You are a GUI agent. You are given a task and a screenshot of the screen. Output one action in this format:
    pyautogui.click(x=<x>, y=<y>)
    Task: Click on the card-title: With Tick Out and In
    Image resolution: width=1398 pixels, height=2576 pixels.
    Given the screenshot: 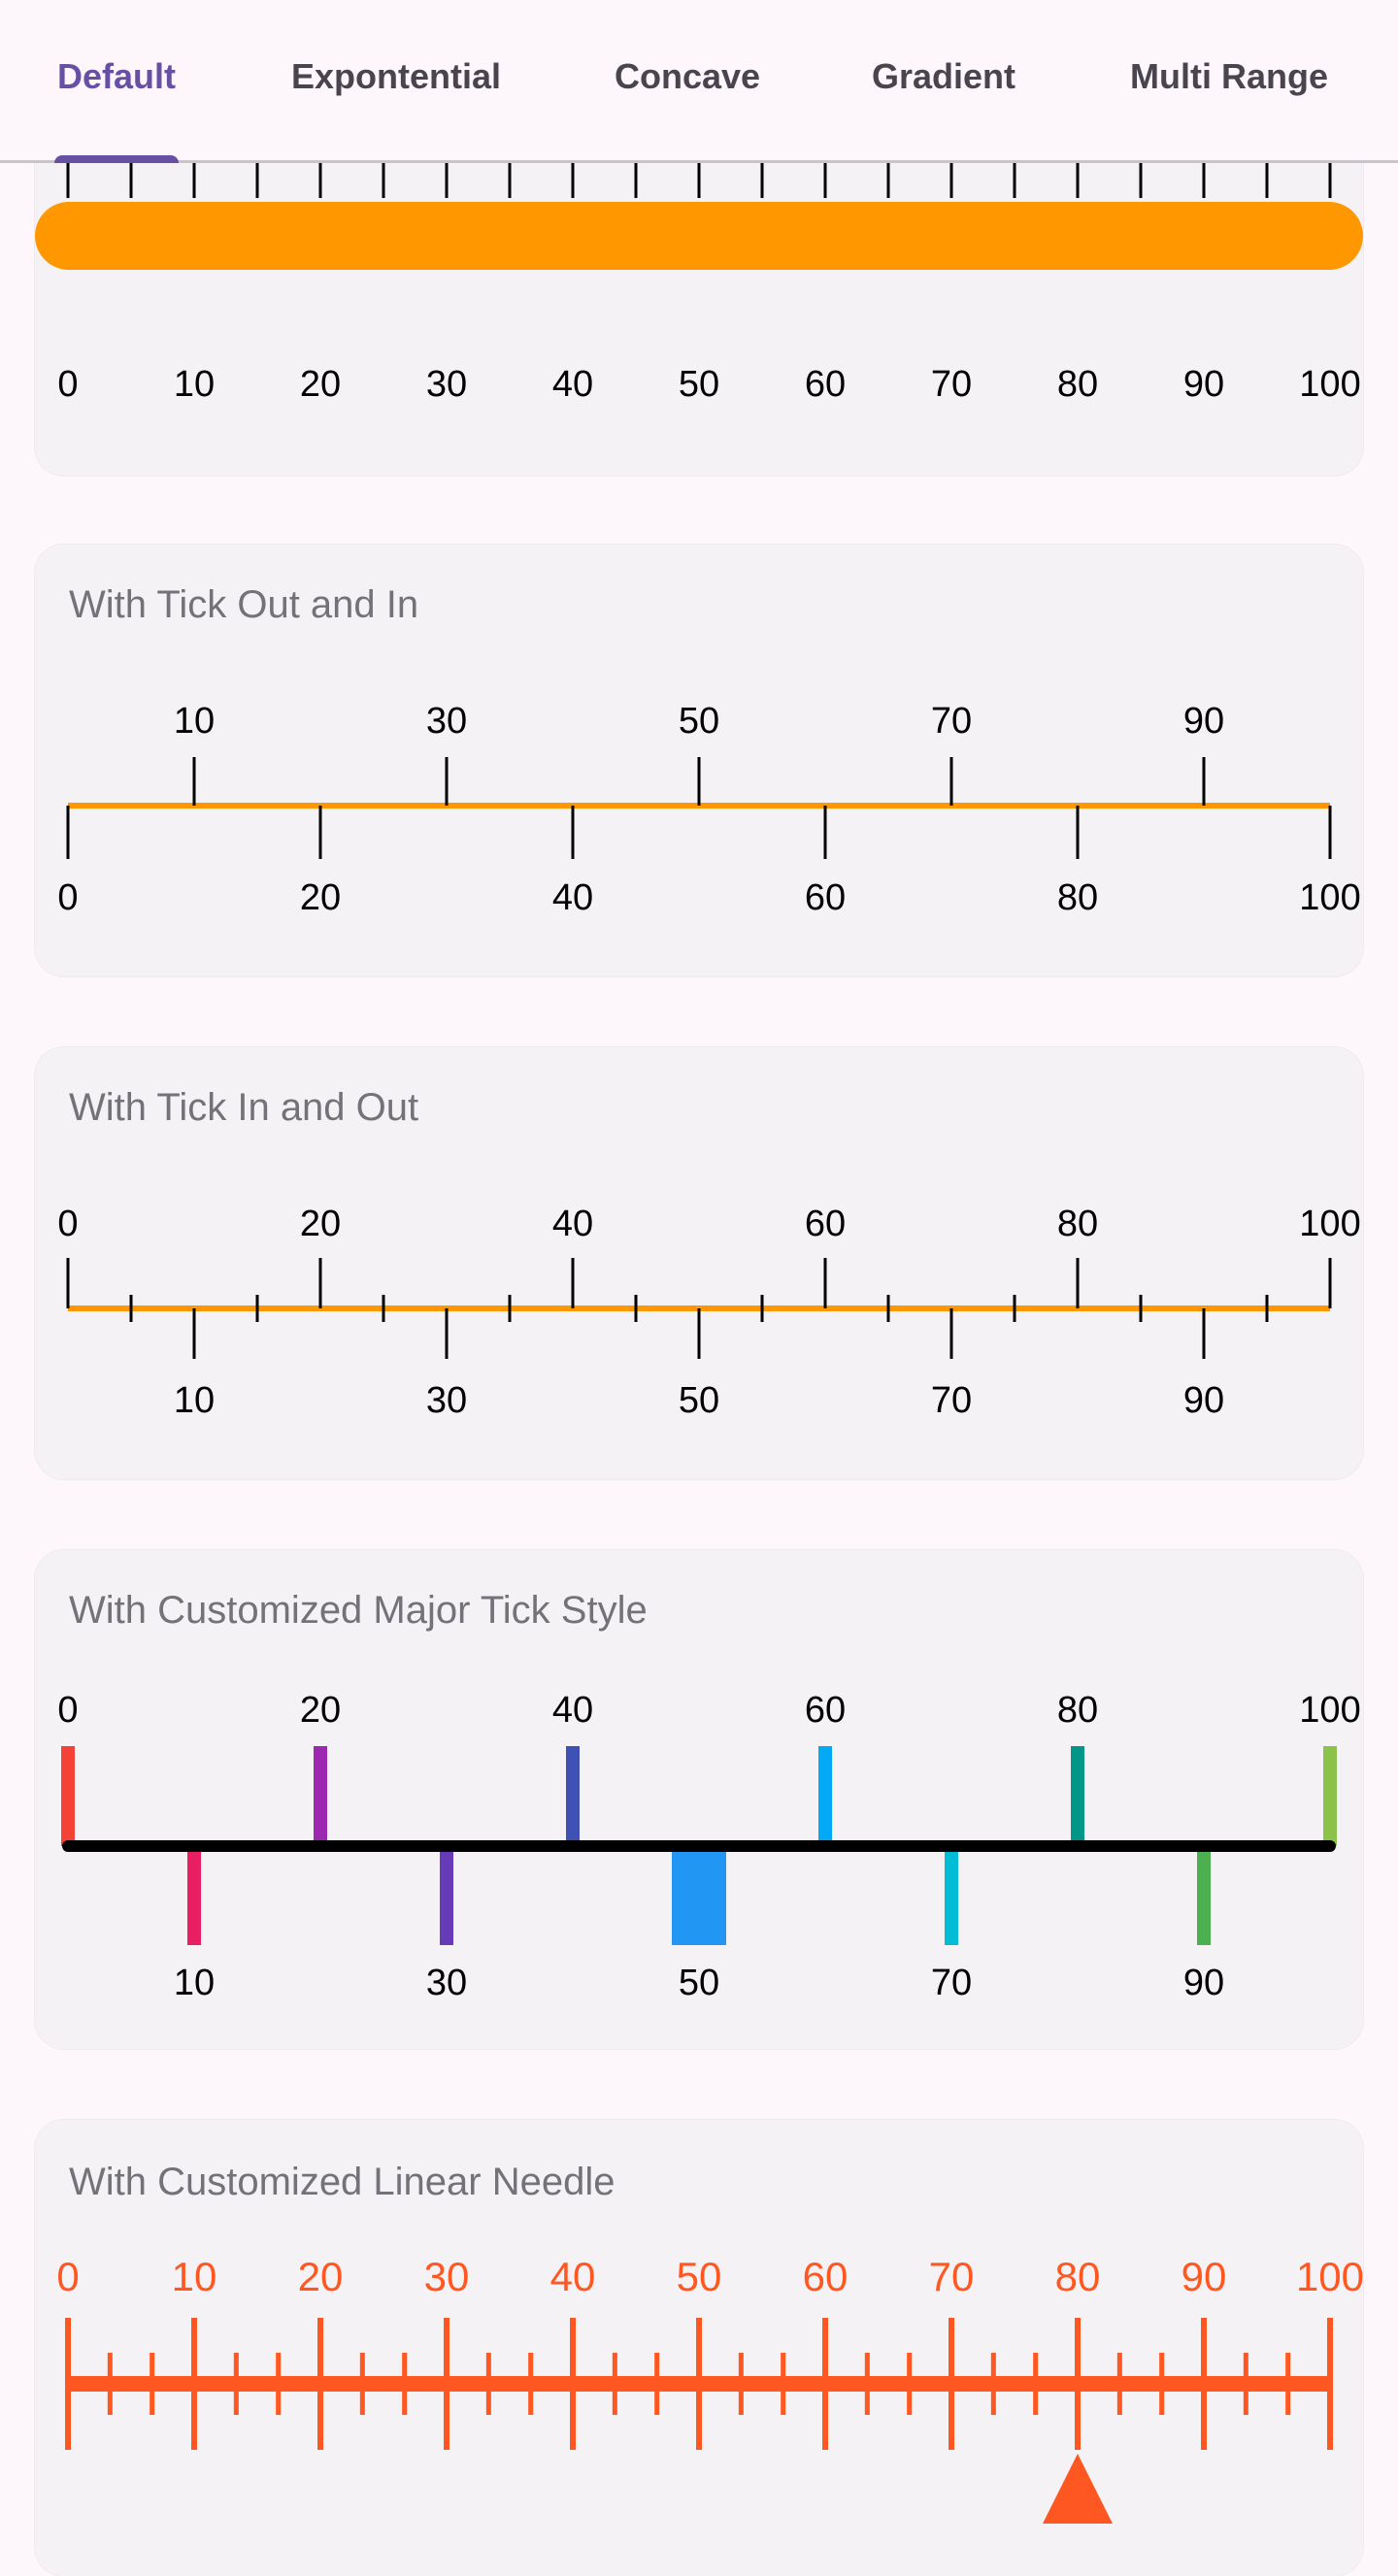 What is the action you would take?
    pyautogui.click(x=244, y=604)
    